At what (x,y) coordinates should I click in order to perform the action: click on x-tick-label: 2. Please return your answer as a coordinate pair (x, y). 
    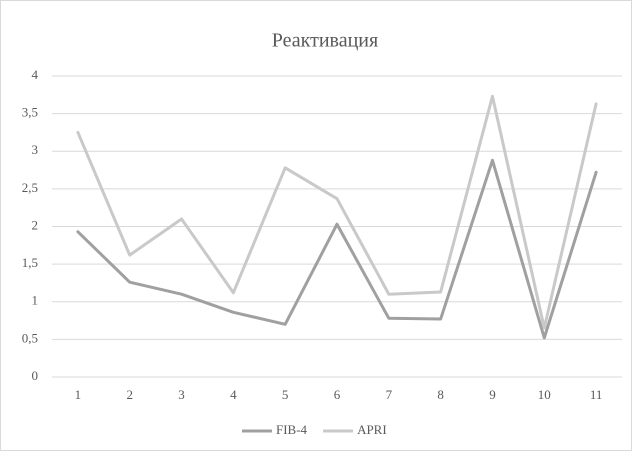
    Looking at the image, I should click on (129, 394).